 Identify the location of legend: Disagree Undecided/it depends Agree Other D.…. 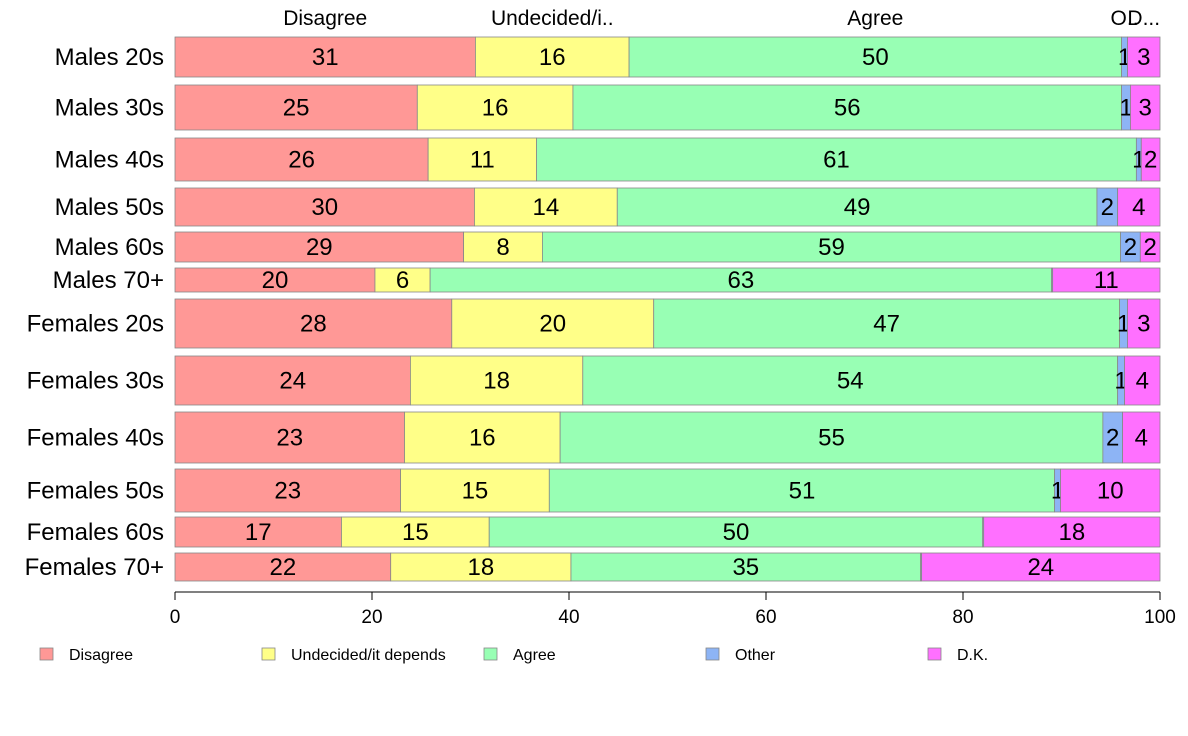
(513, 655).